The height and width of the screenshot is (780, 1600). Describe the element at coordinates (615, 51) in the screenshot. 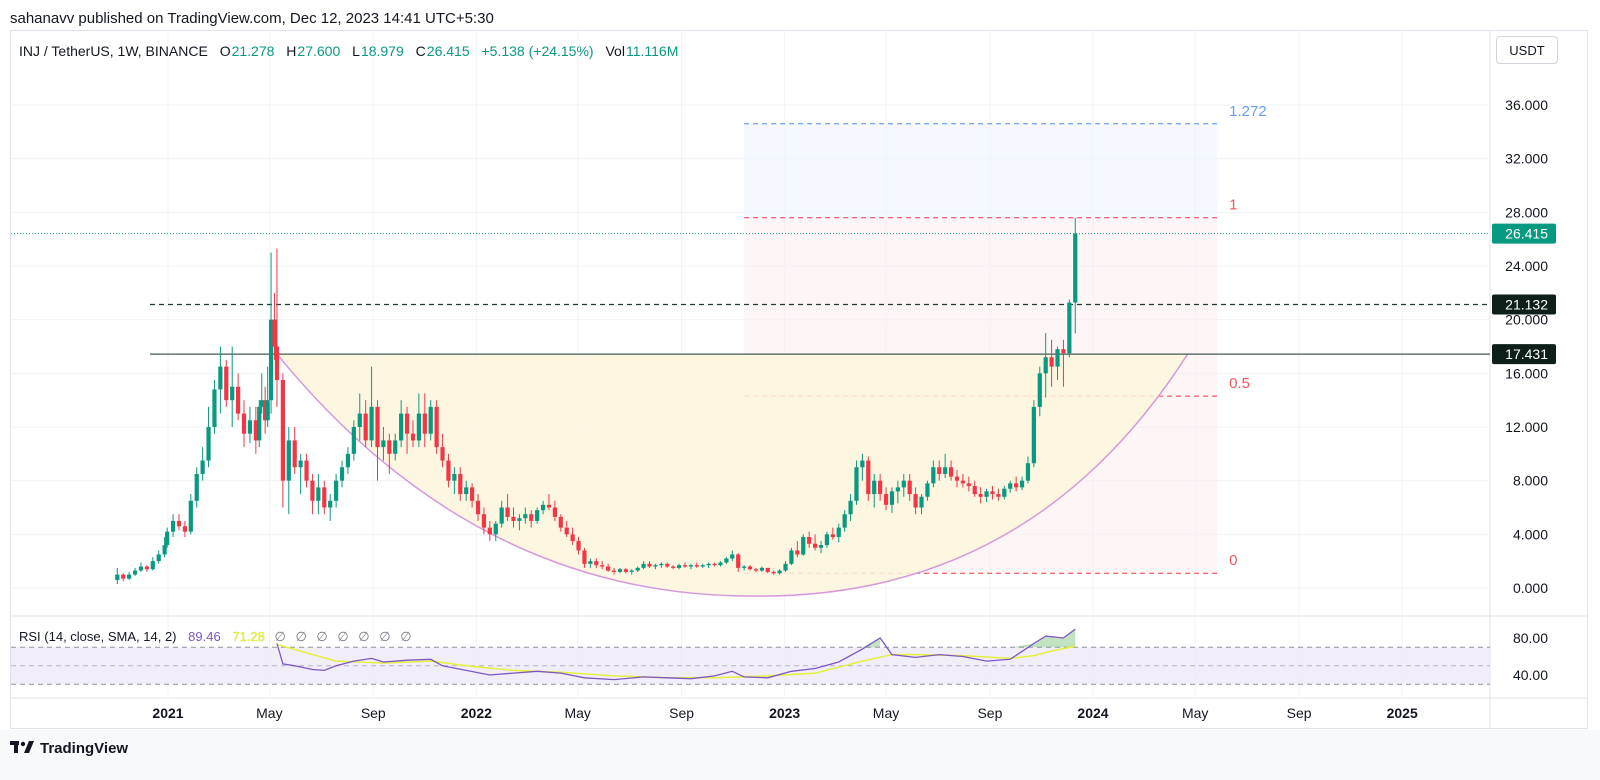

I see `volume-key: Vol` at that location.